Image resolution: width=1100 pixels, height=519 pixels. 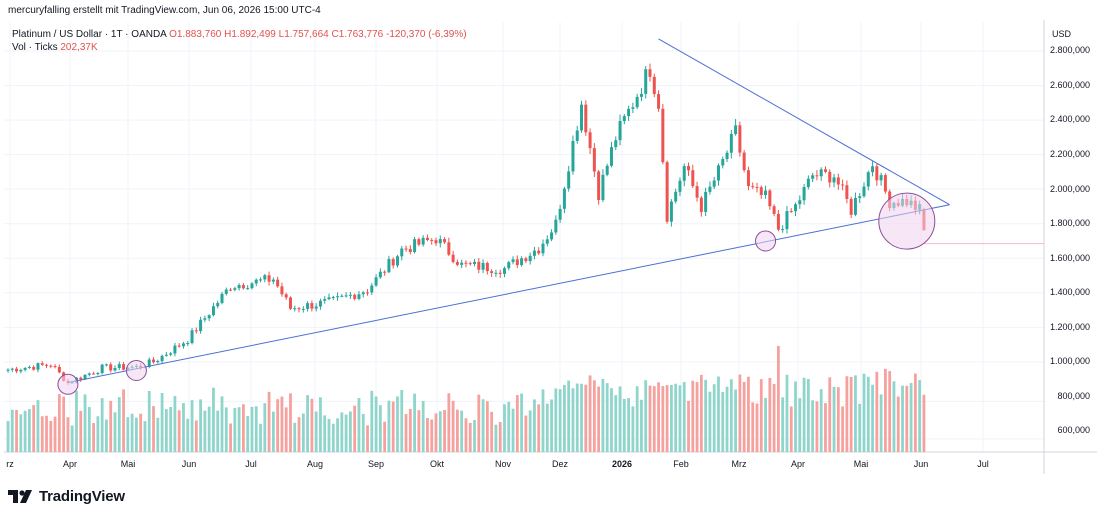 I want to click on time-tick-label: Mai, so click(x=861, y=464).